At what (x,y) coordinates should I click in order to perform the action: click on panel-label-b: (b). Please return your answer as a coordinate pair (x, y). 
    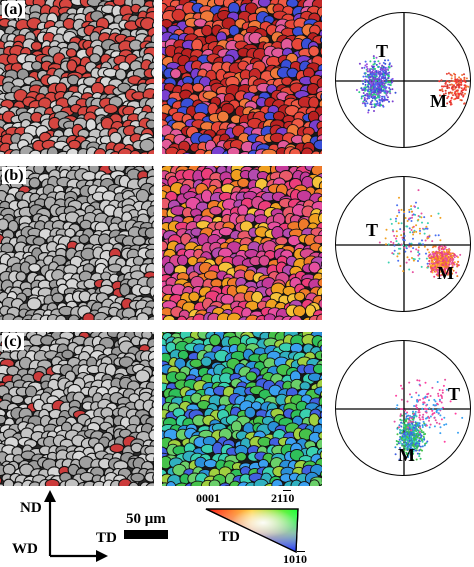
    Looking at the image, I should click on (14, 175).